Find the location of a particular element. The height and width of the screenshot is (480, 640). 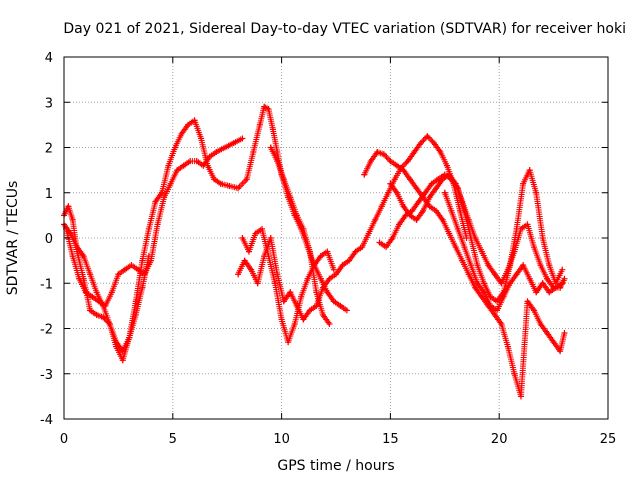

y-axis-label: SDTVAR / TECUs is located at coordinates (13, 238).